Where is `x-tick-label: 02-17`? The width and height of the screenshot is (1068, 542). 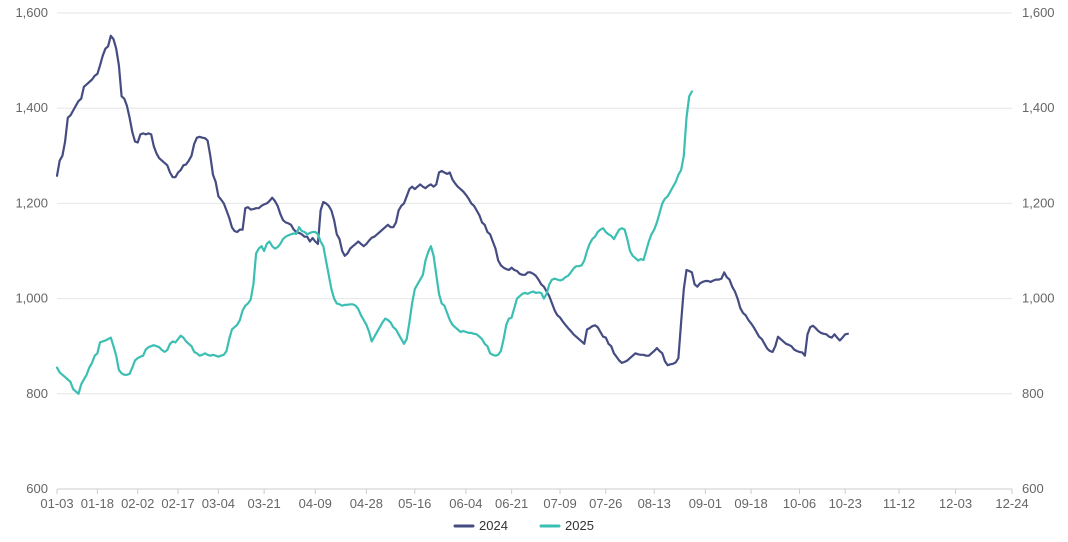 x-tick-label: 02-17 is located at coordinates (177, 503).